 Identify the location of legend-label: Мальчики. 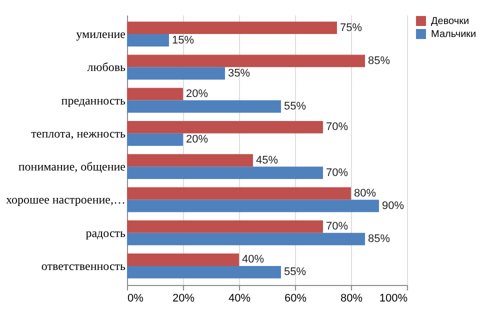
(453, 34).